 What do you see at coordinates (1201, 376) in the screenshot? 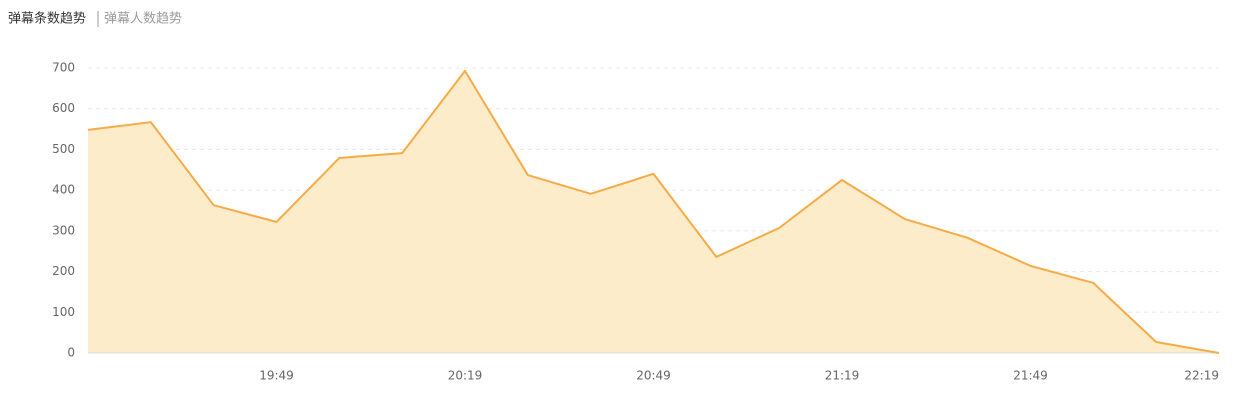
I see `x-tick-label: 22:19` at bounding box center [1201, 376].